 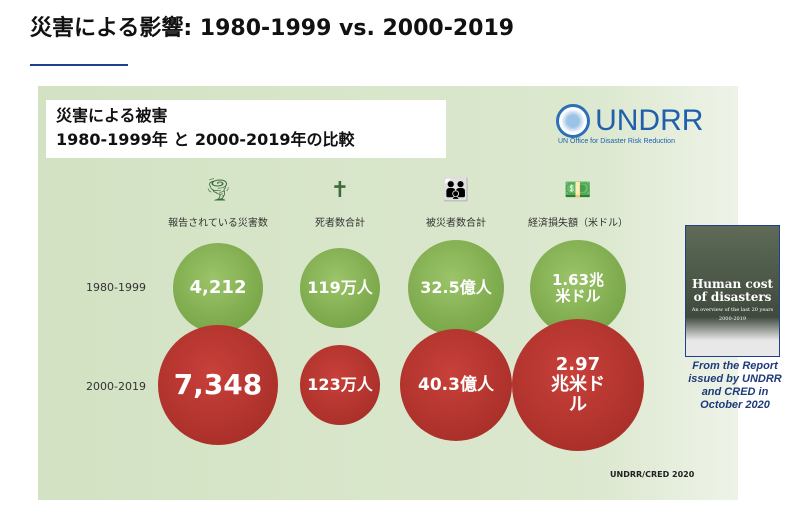 I want to click on cover-subtitle: An overview of the last 20 years, so click(x=732, y=310).